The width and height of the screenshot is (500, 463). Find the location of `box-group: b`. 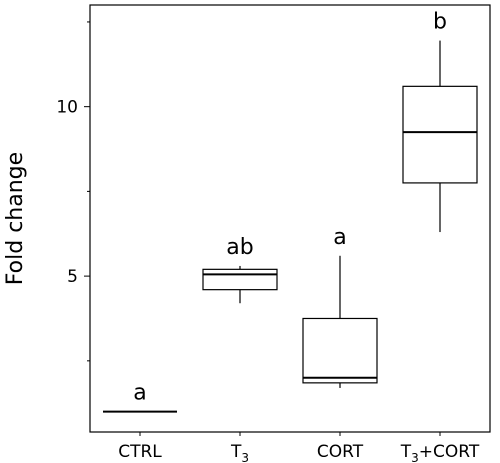

box-group: b is located at coordinates (440, 121).